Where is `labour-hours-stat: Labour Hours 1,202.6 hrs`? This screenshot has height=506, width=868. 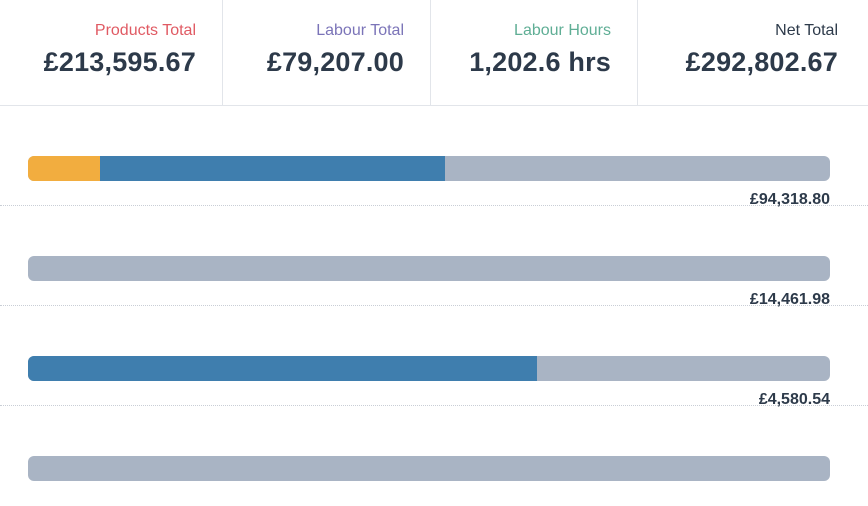
labour-hours-stat: Labour Hours 1,202.6 hrs is located at coordinates (534, 52).